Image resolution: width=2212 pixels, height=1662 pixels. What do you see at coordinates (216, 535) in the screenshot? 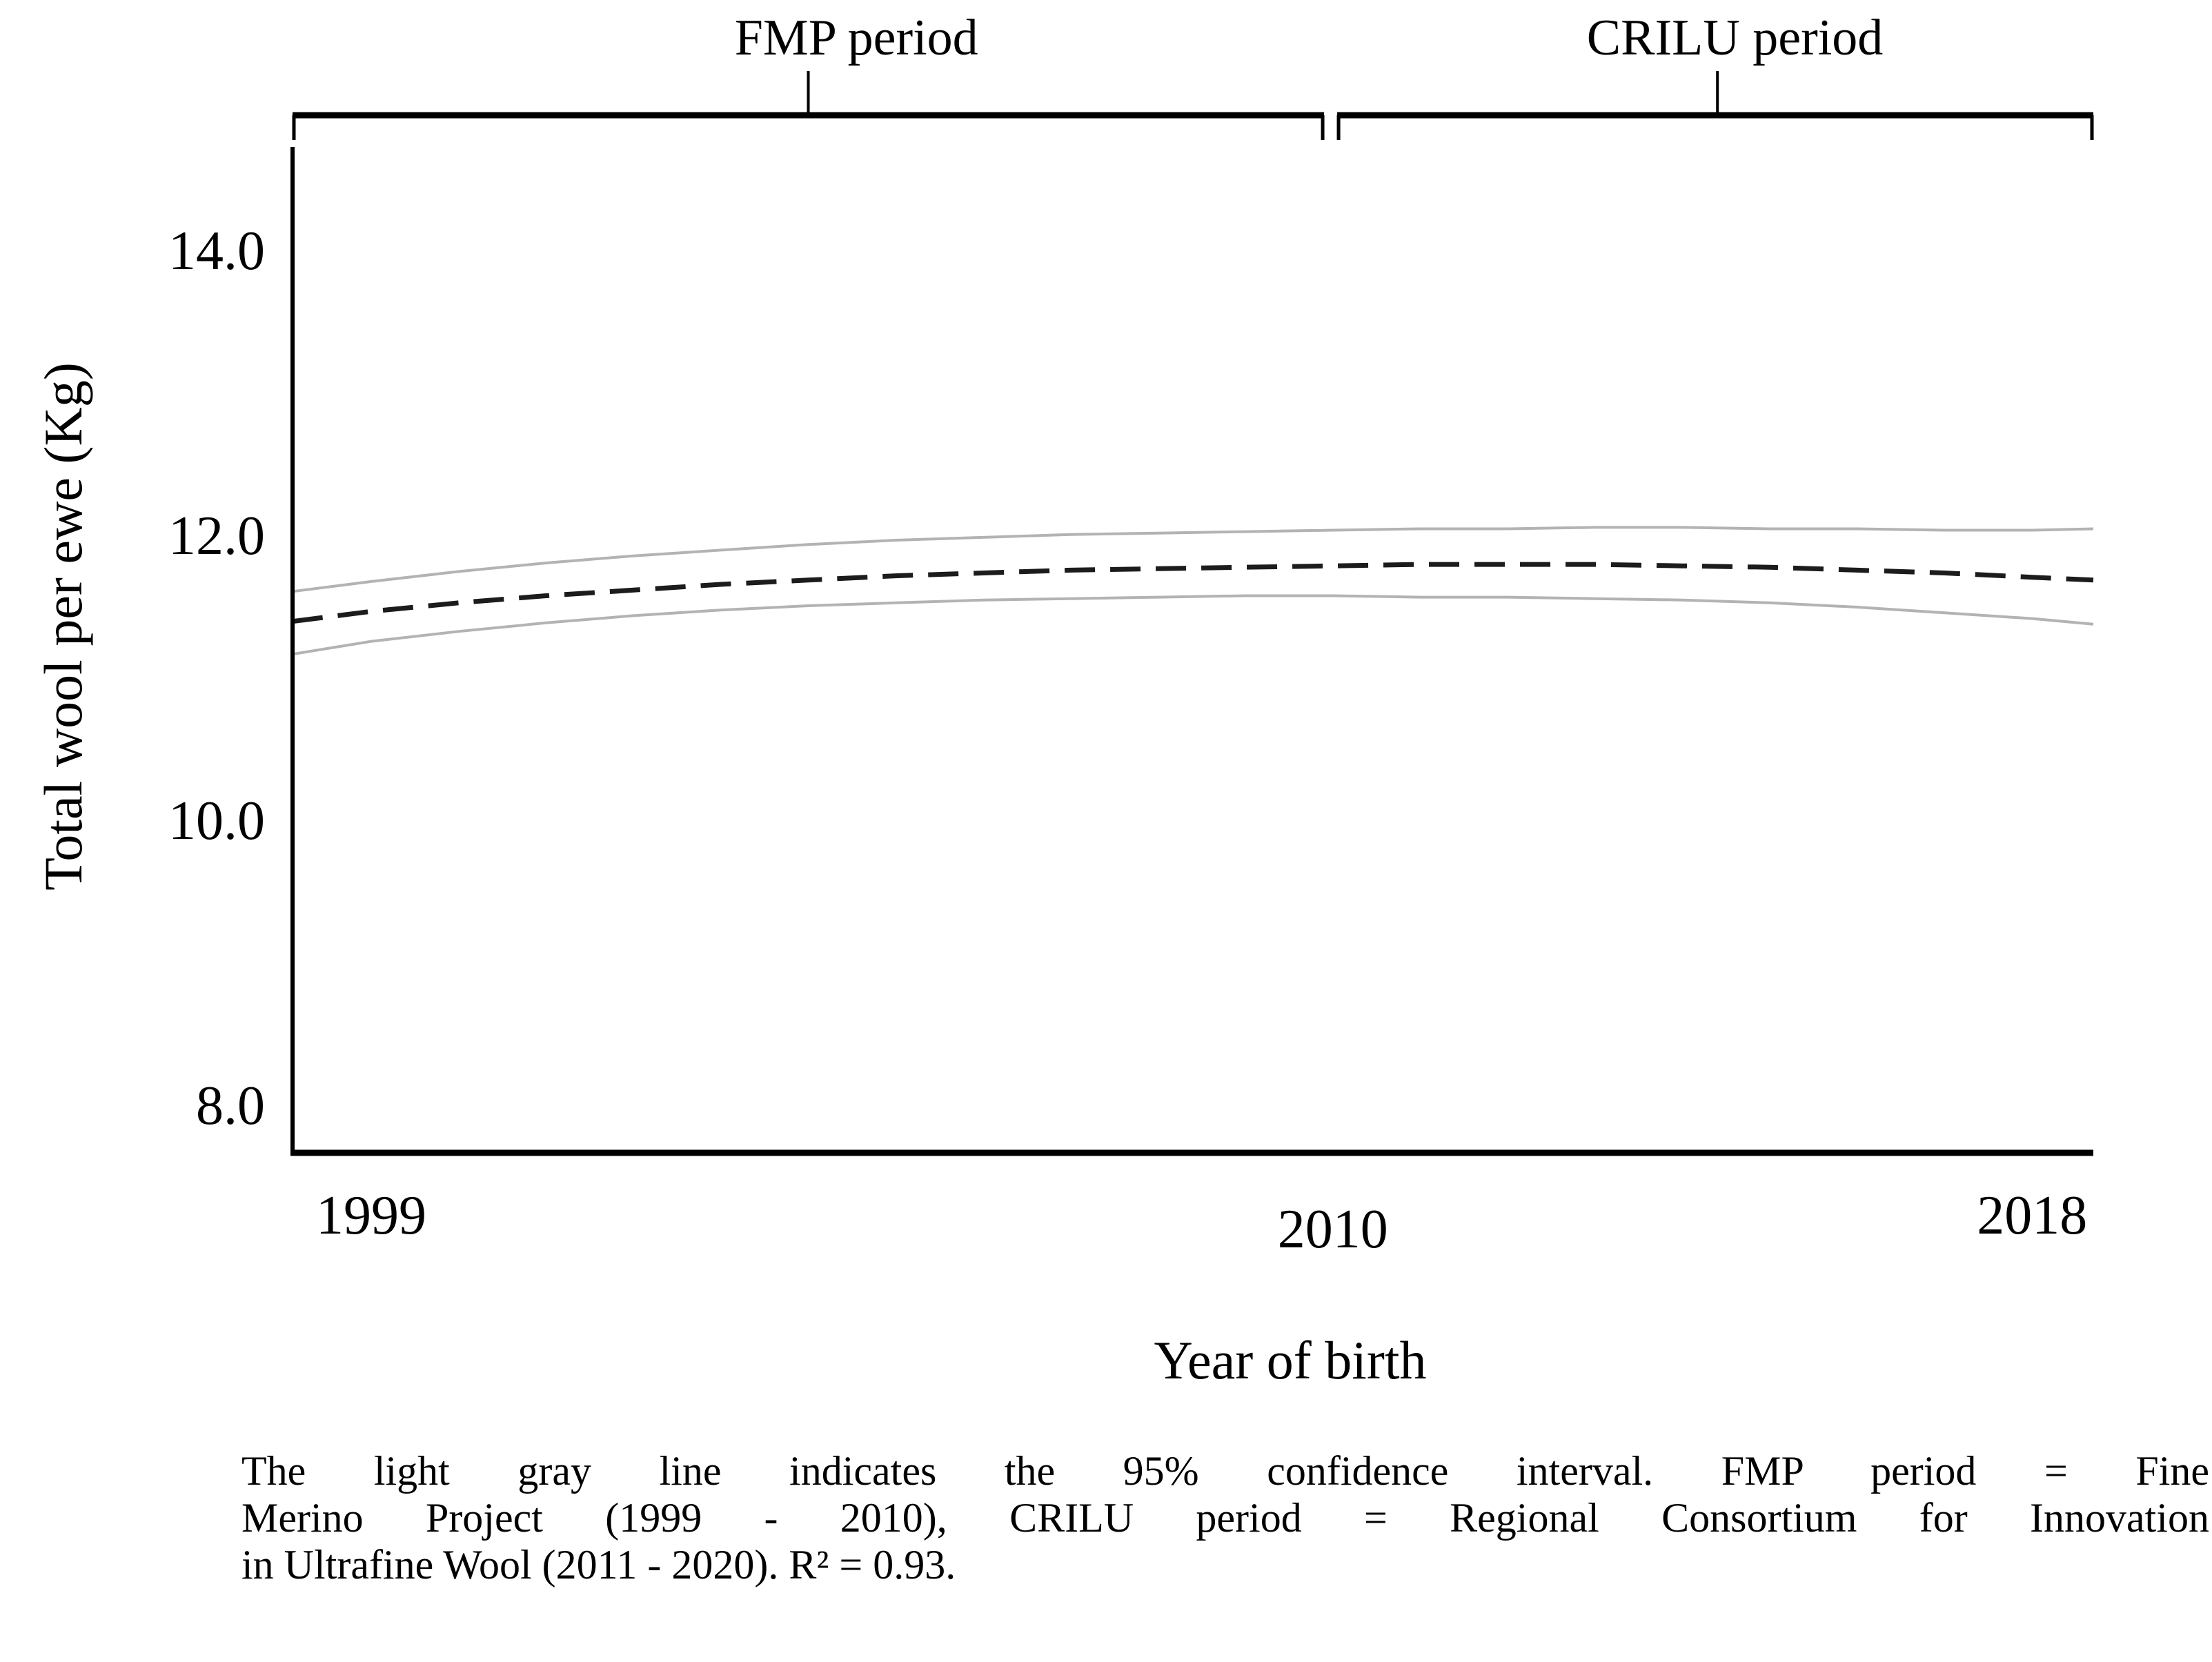
I see `y-tick-label-12.0: 12.0` at bounding box center [216, 535].